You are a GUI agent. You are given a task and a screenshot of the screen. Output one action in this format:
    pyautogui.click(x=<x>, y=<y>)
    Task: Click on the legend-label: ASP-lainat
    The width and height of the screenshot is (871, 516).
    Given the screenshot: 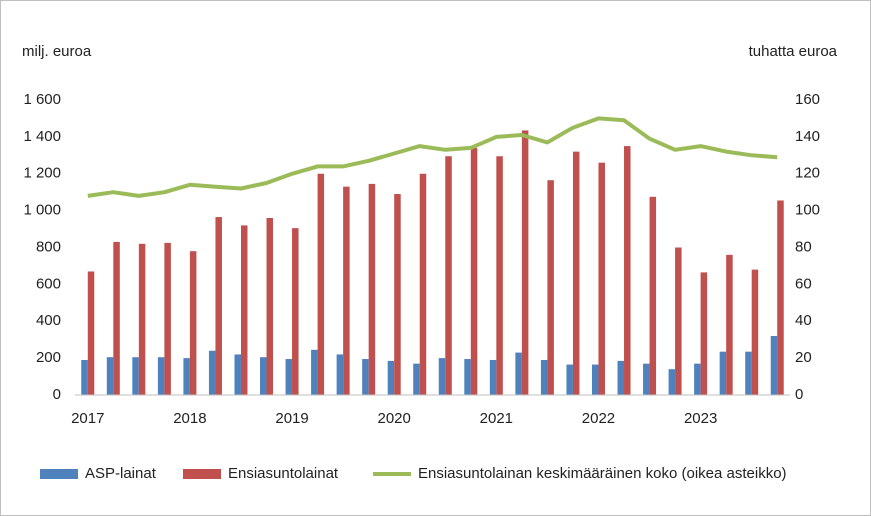 What is the action you would take?
    pyautogui.click(x=121, y=473)
    